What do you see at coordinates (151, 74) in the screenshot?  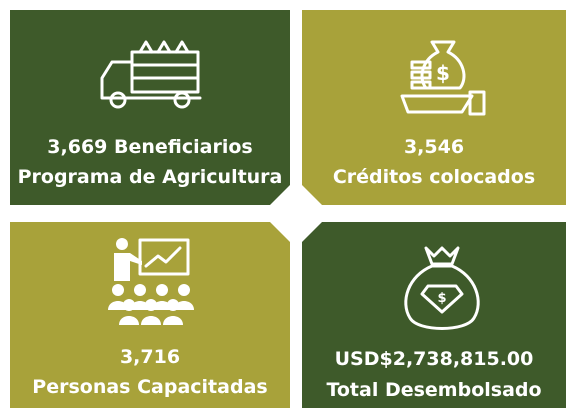 I see `truck-icon` at bounding box center [151, 74].